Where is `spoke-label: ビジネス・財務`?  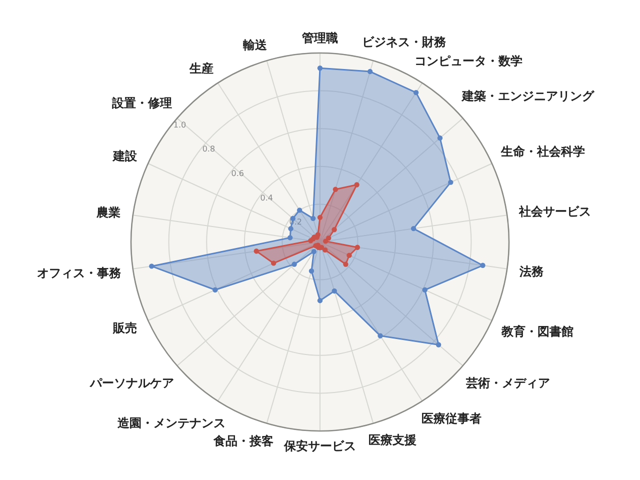 spoke-label: ビジネス・財務 is located at coordinates (404, 41).